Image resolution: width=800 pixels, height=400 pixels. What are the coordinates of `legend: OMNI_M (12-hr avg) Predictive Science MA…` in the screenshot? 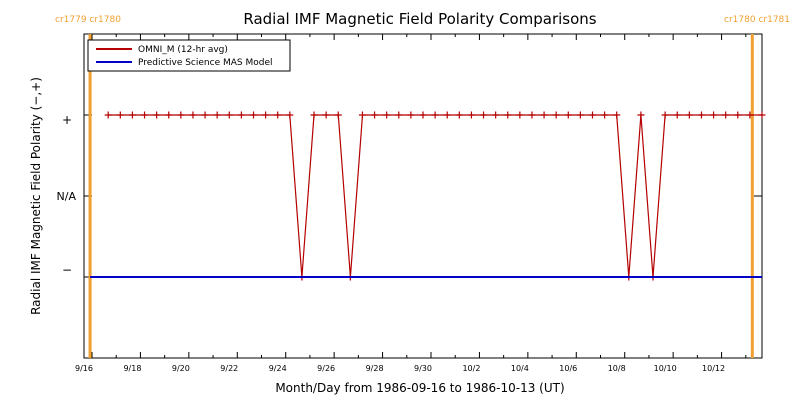 It's located at (189, 55).